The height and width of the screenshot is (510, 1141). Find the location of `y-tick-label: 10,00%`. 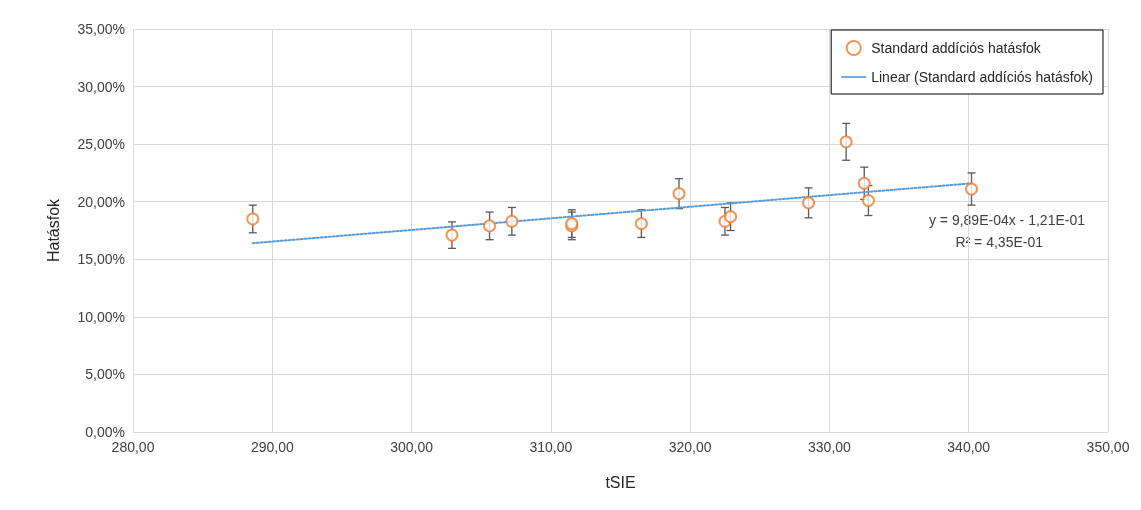

y-tick-label: 10,00% is located at coordinates (101, 316).